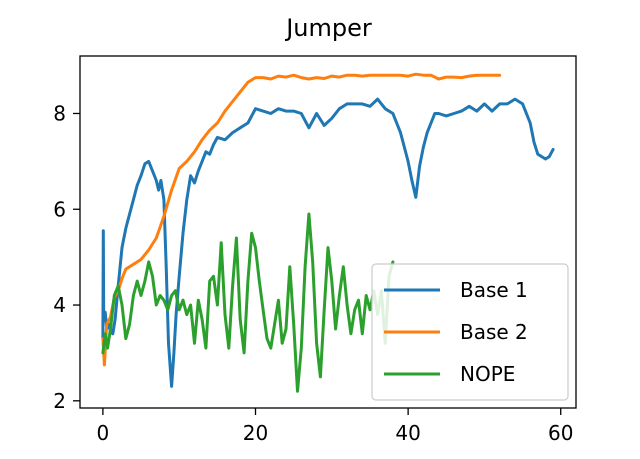 This screenshot has width=640, height=459. I want to click on x-tick-label: 60, so click(560, 433).